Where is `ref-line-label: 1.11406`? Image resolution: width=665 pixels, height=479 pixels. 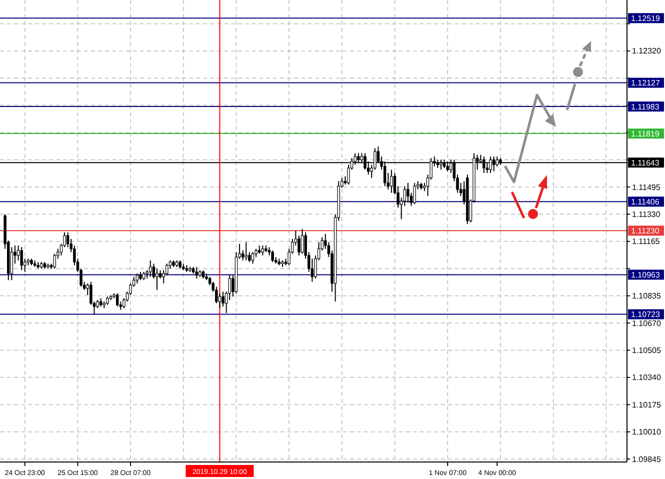
ref-line-label: 1.11406 is located at coordinates (645, 201).